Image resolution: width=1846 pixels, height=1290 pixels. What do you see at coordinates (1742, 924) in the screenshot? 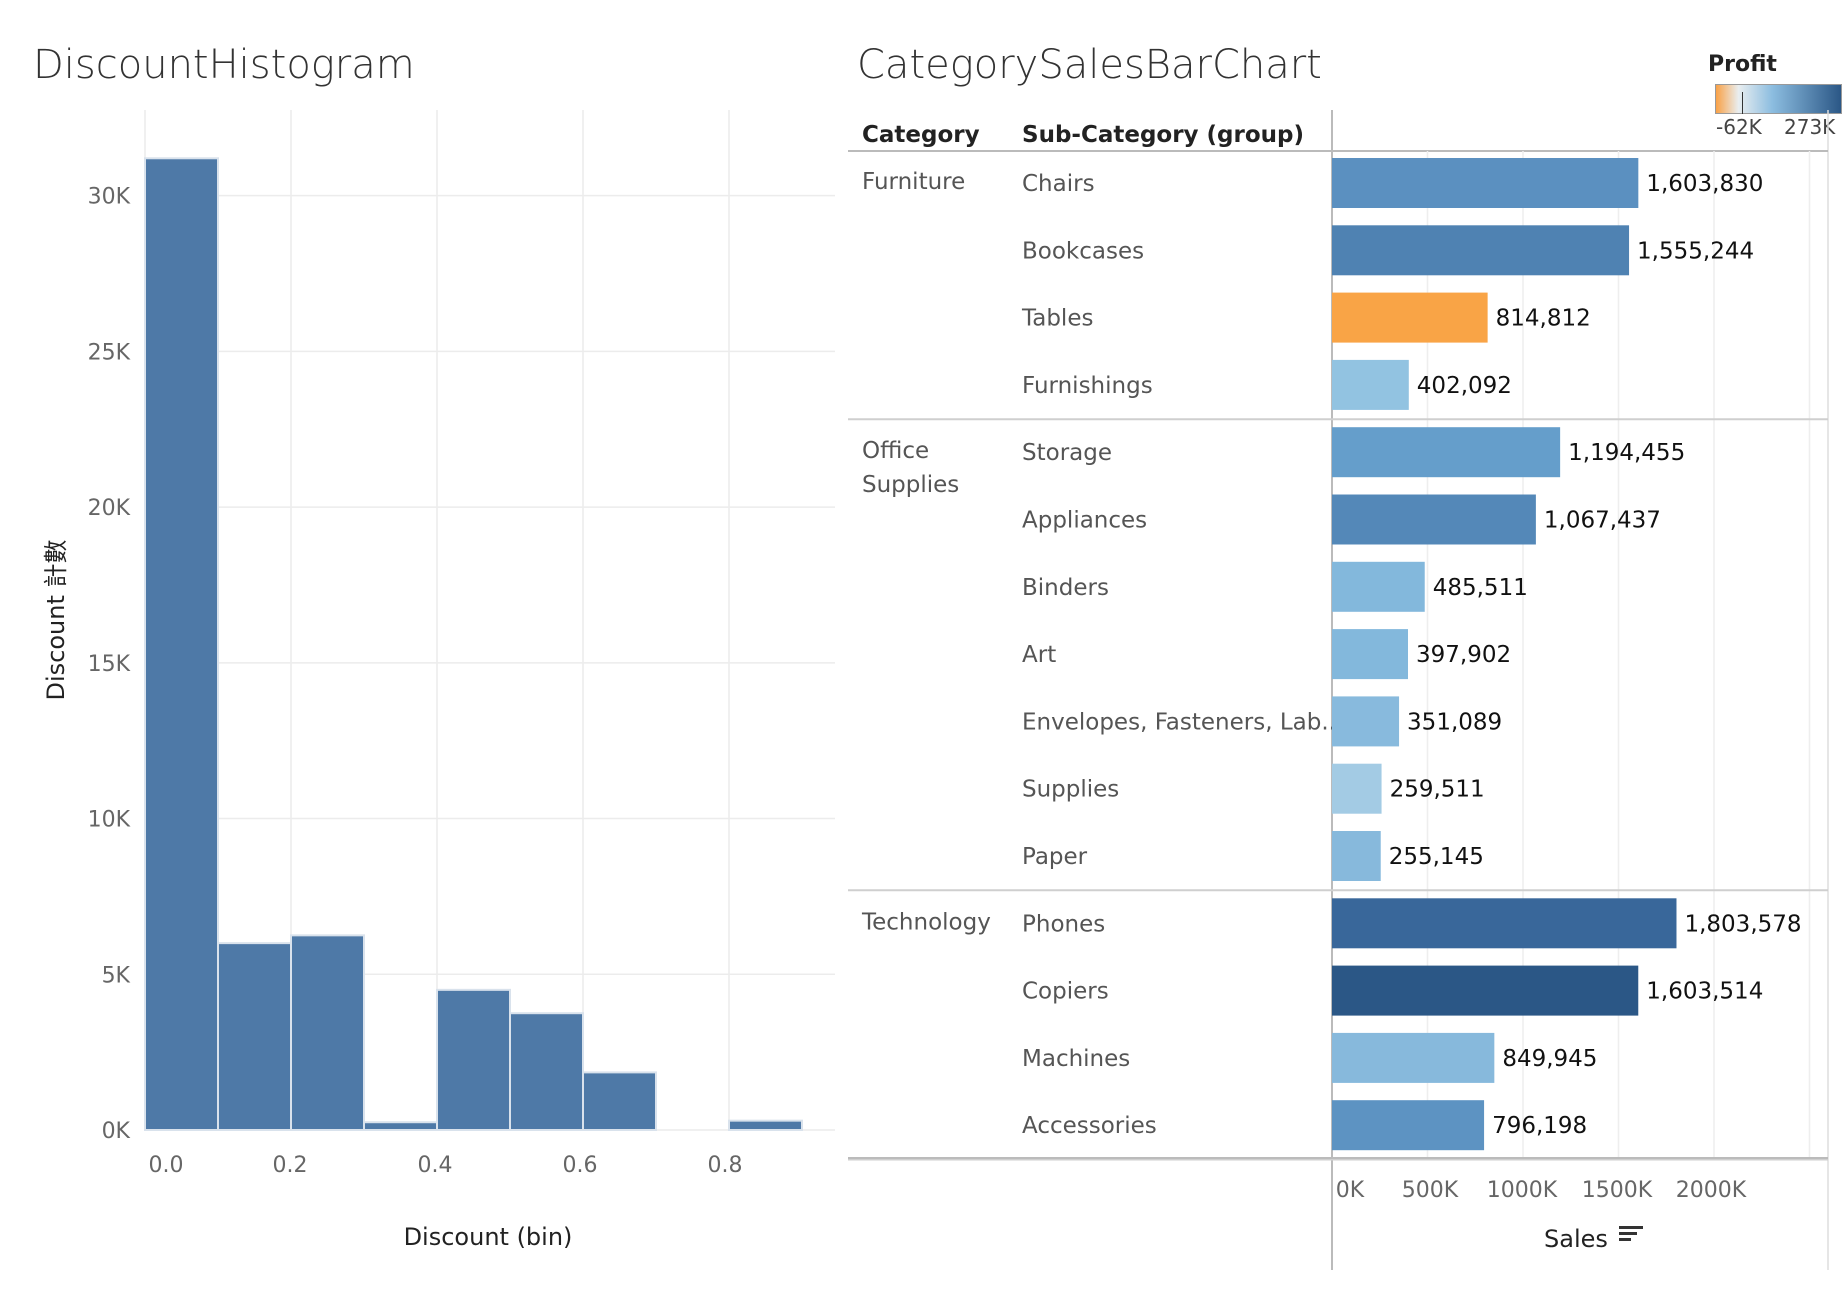
I see `sales-value-label: 1,803,578` at bounding box center [1742, 924].